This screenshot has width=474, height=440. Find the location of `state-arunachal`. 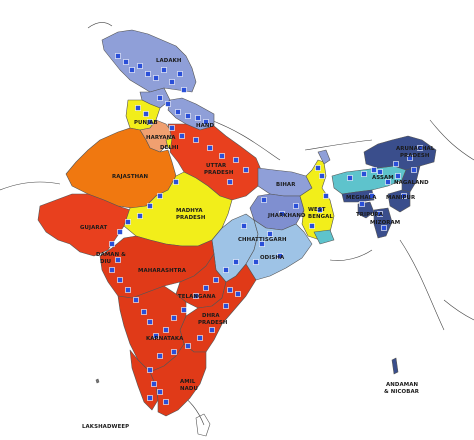

state-arunachal is located at coordinates (400, 153).